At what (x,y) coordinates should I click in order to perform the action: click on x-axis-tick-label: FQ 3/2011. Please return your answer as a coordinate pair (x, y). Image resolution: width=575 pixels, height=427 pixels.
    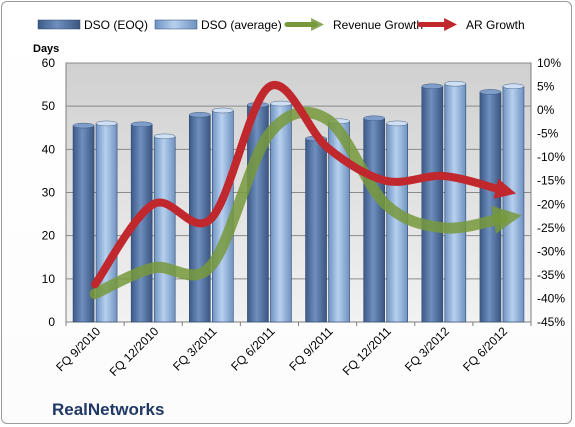
    Looking at the image, I should click on (195, 349).